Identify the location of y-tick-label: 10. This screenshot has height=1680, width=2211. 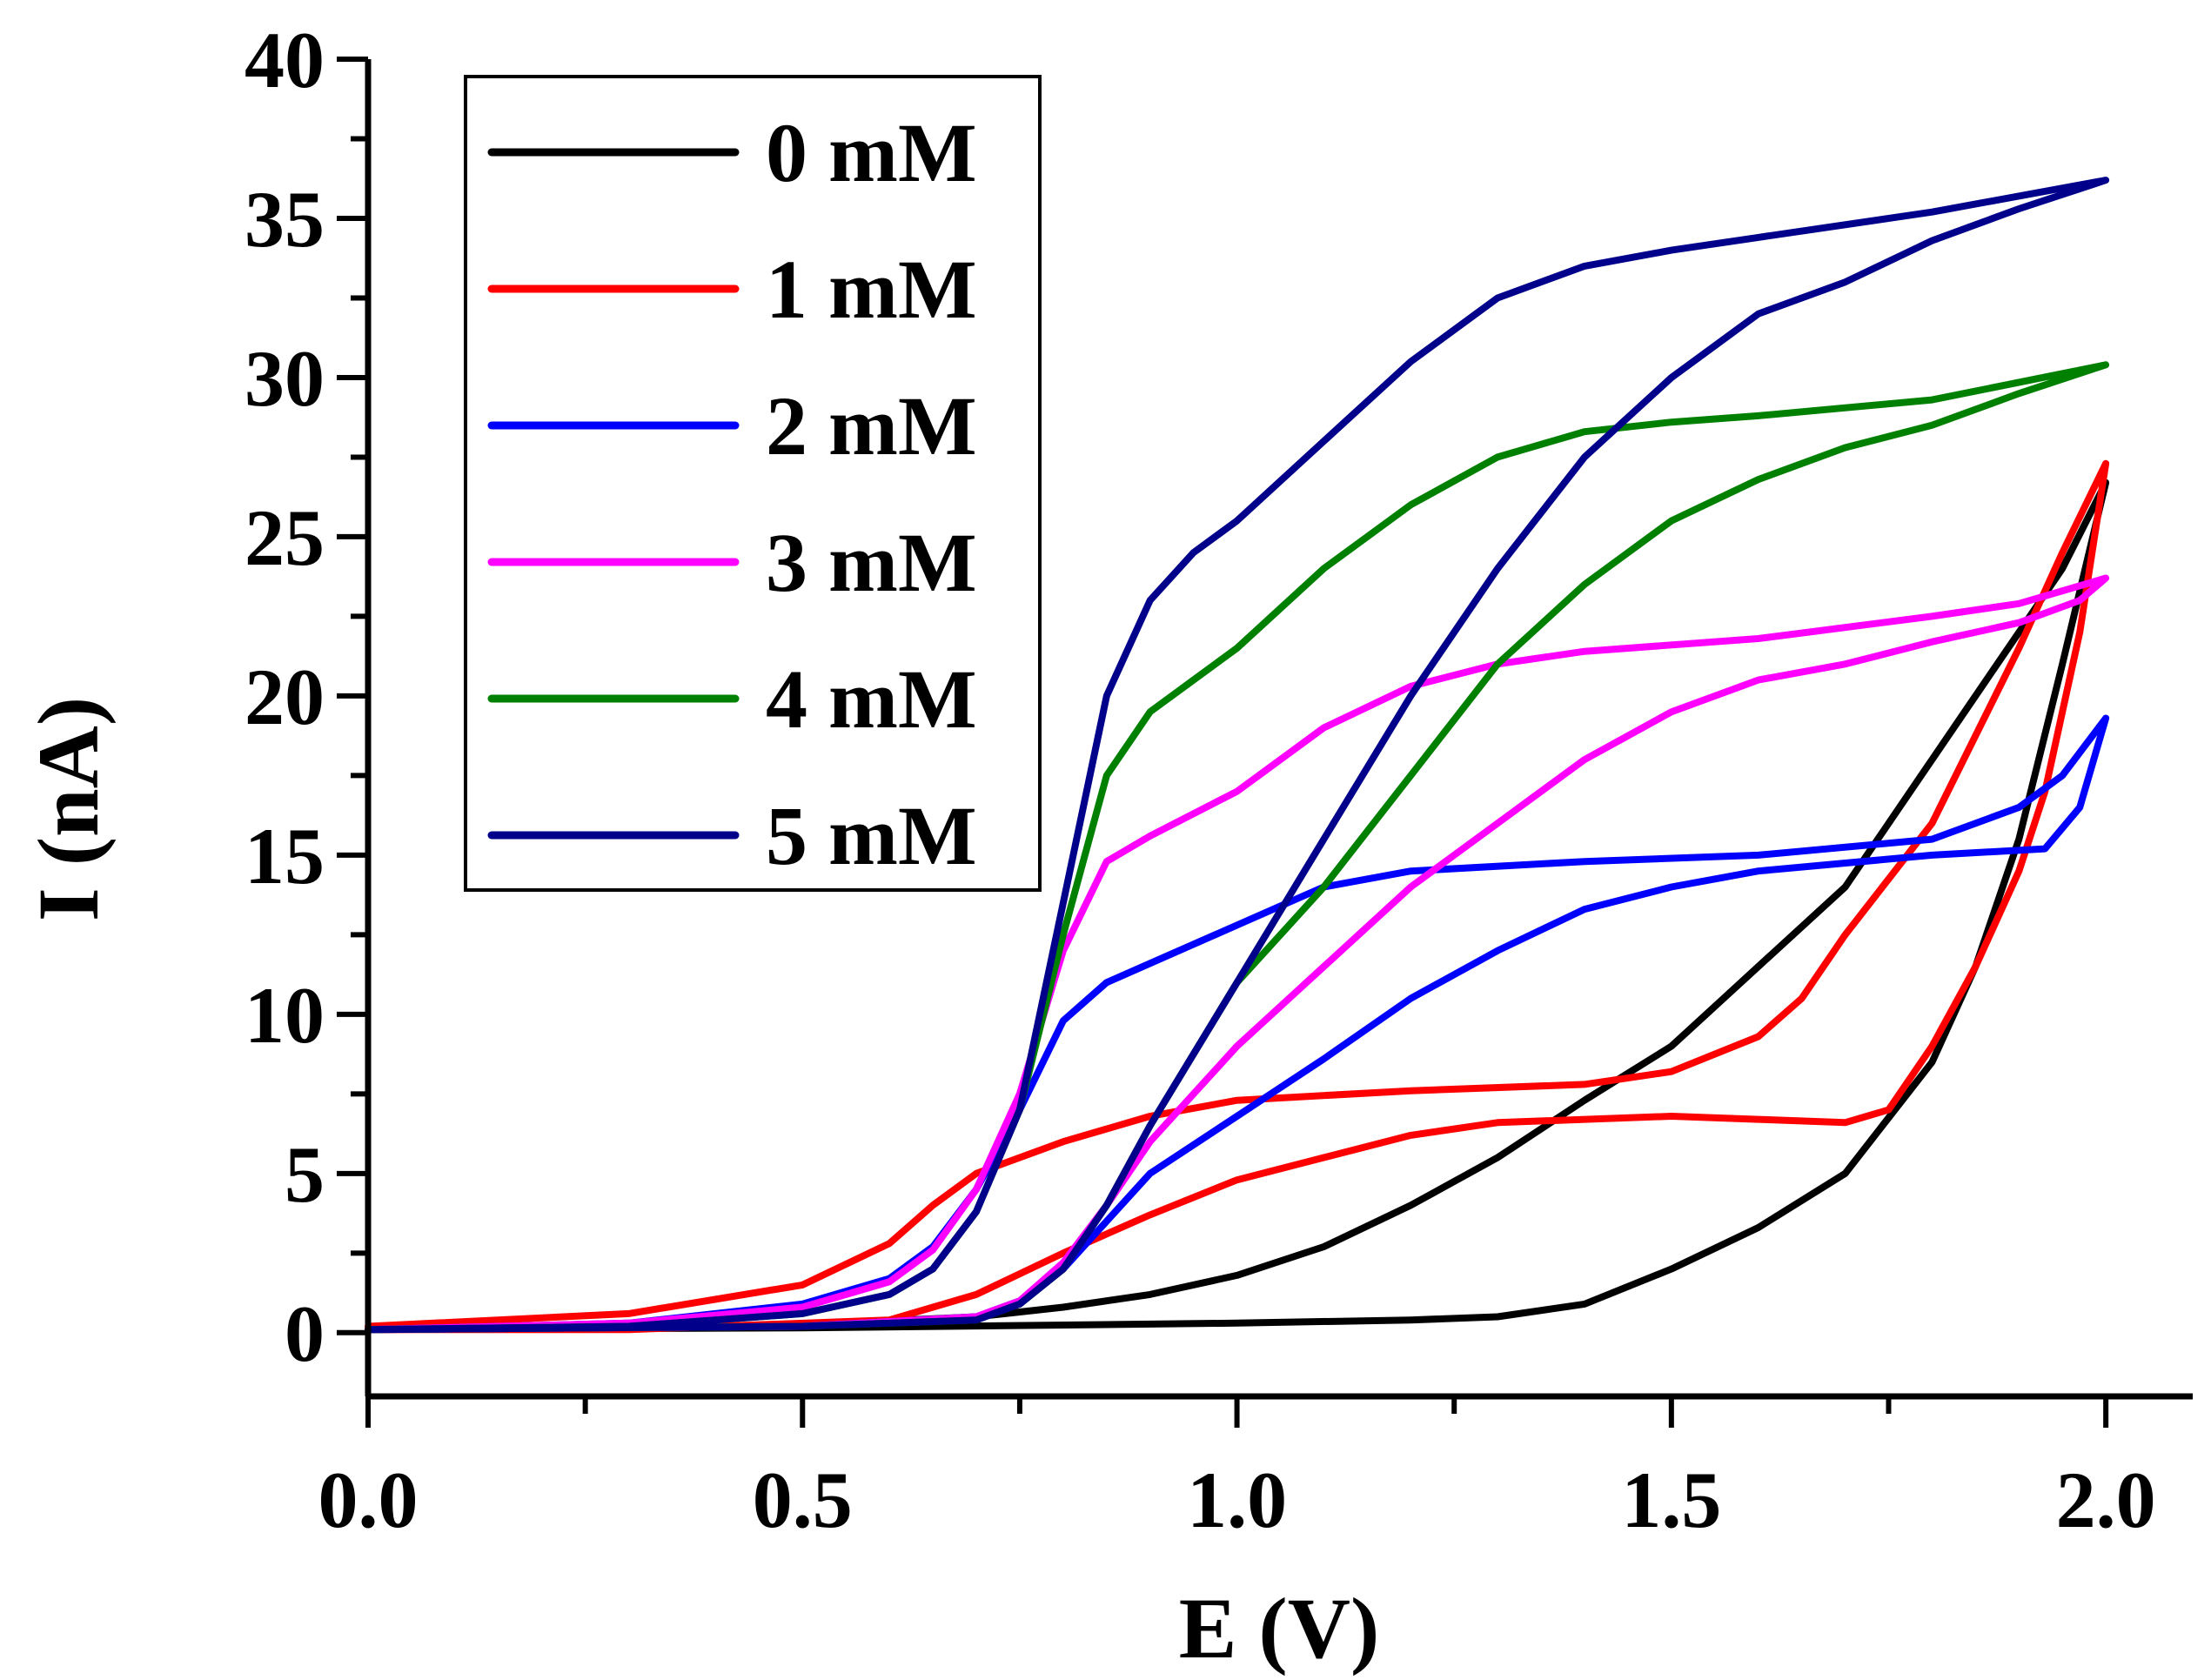
(285, 1015).